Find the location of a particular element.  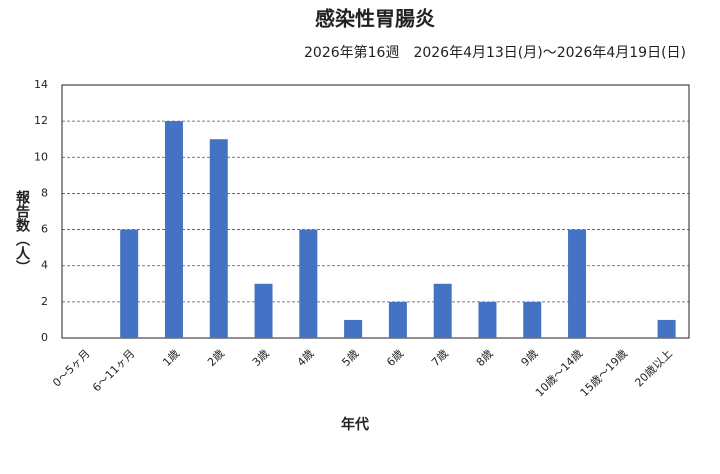

x-axis-label: 年代 is located at coordinates (355, 424).